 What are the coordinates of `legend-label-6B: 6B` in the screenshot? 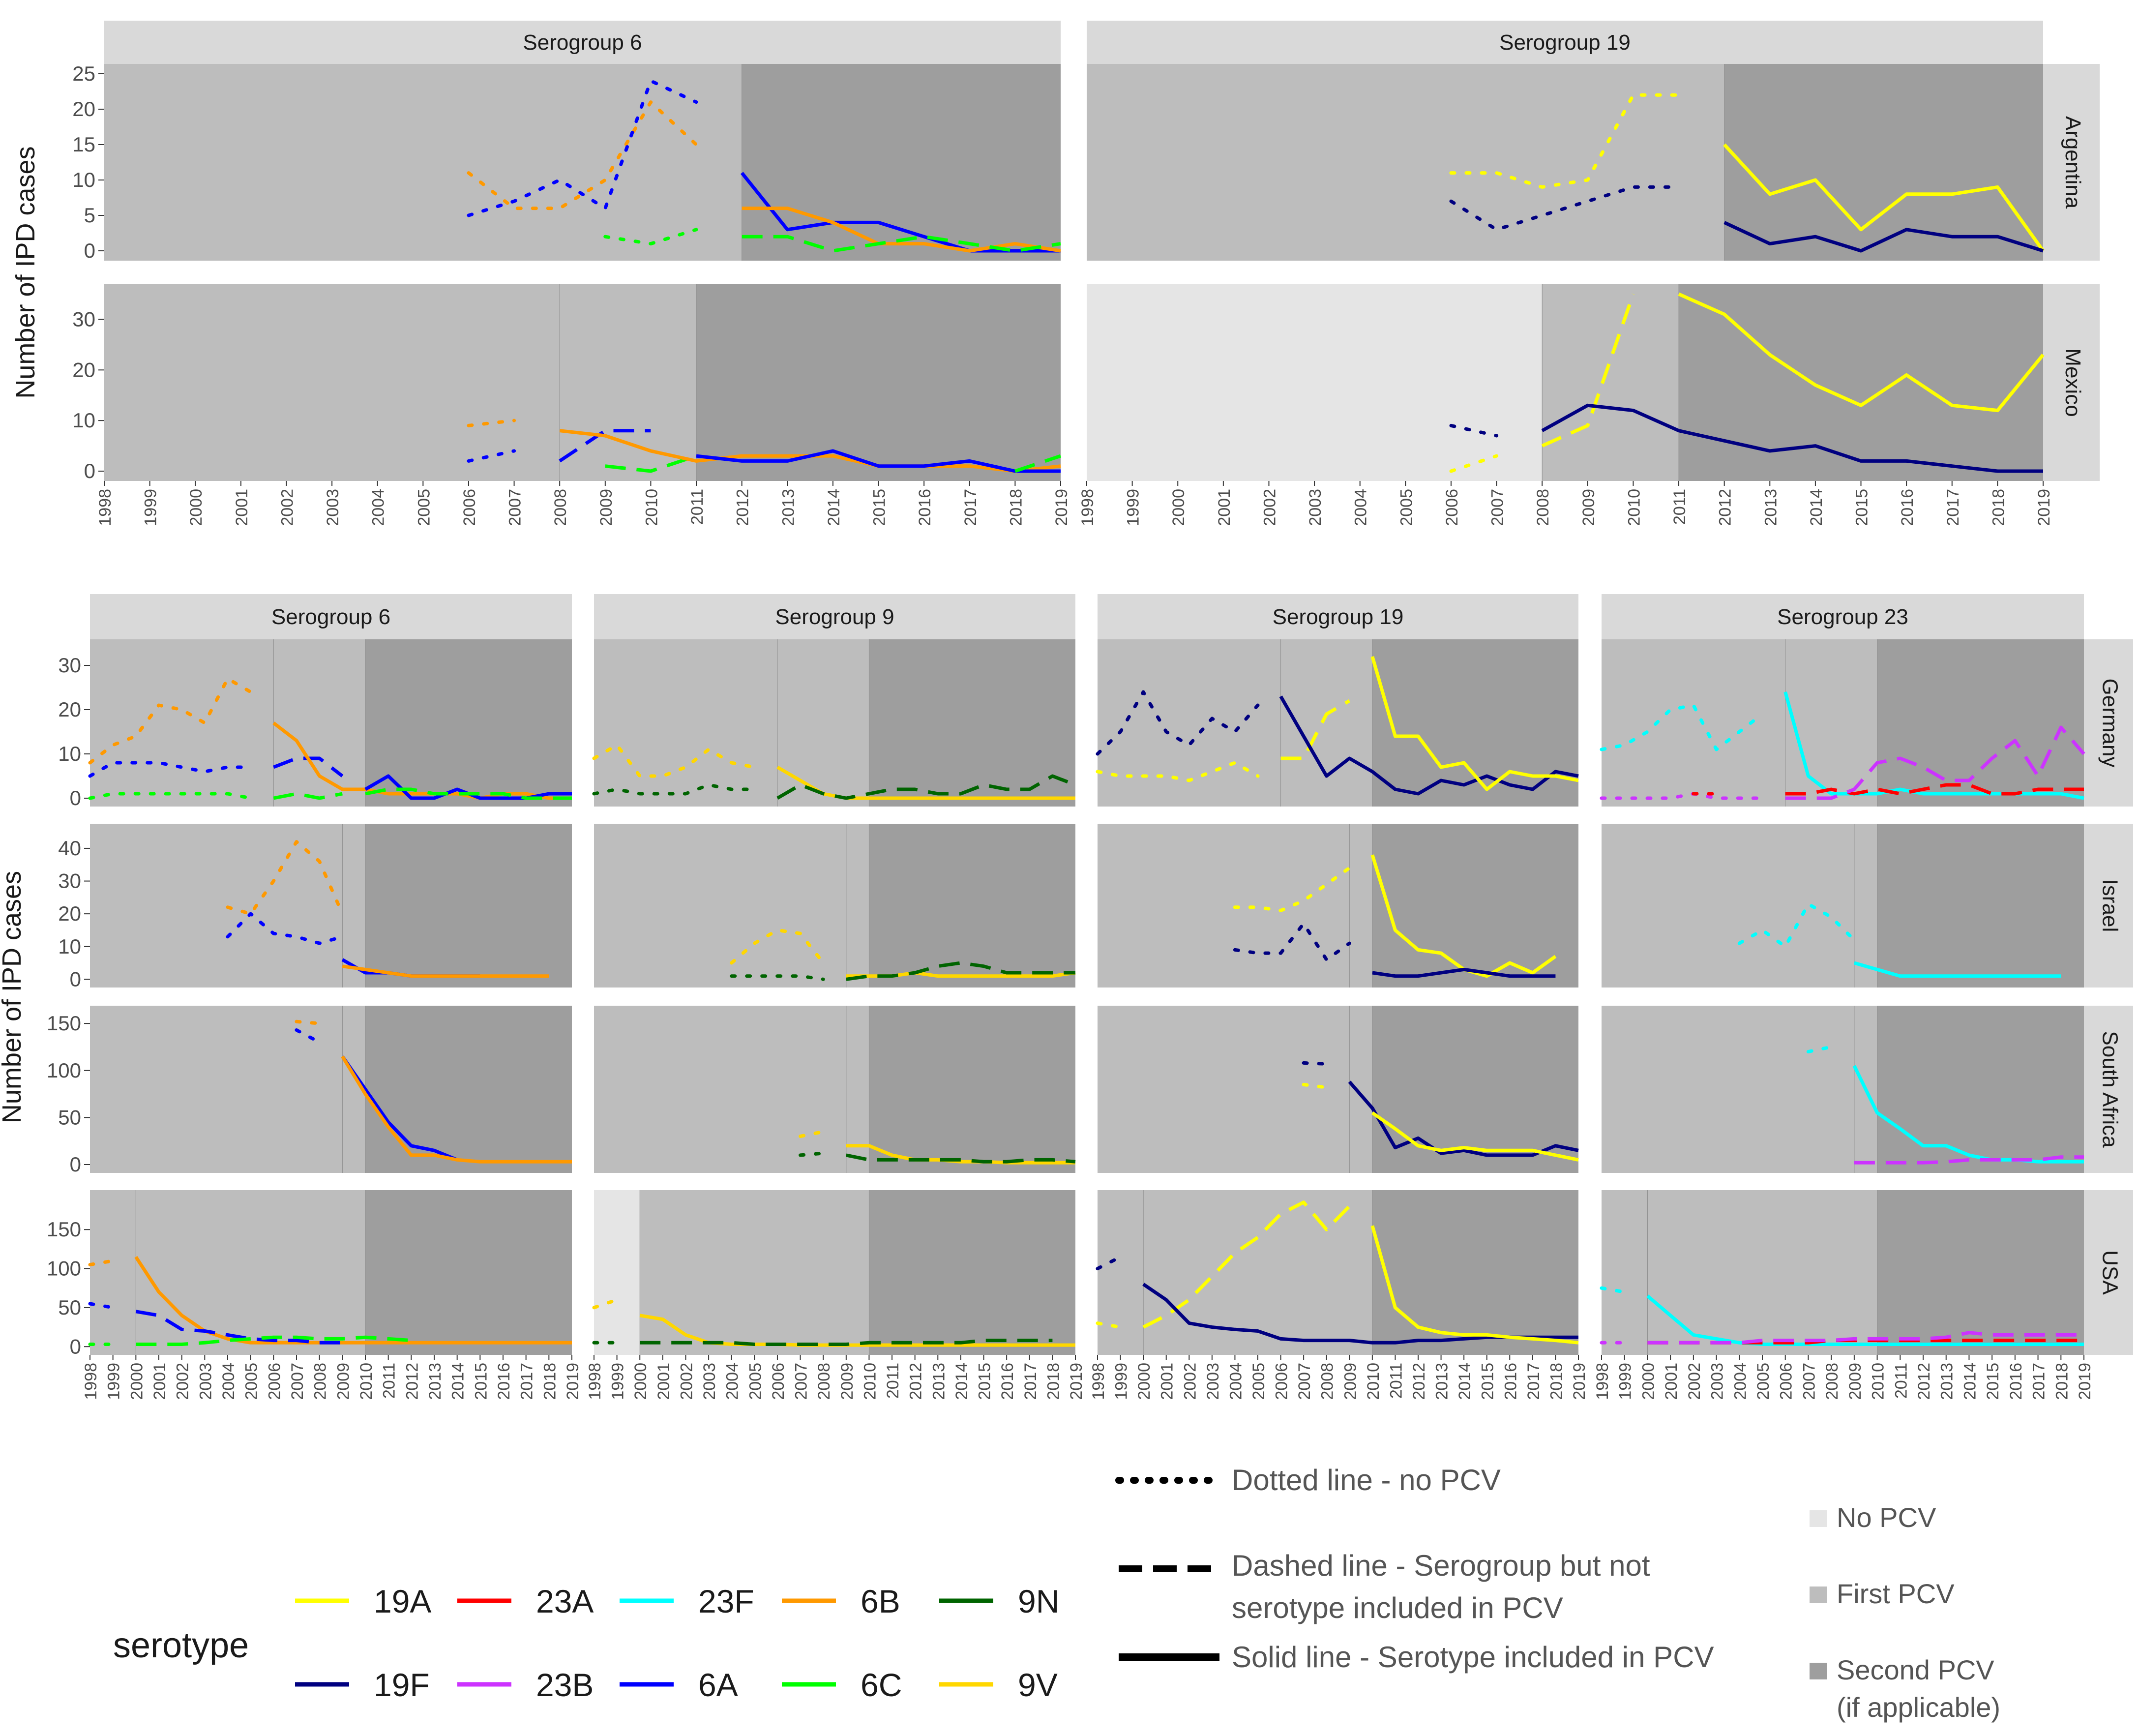 It's located at (881, 1601).